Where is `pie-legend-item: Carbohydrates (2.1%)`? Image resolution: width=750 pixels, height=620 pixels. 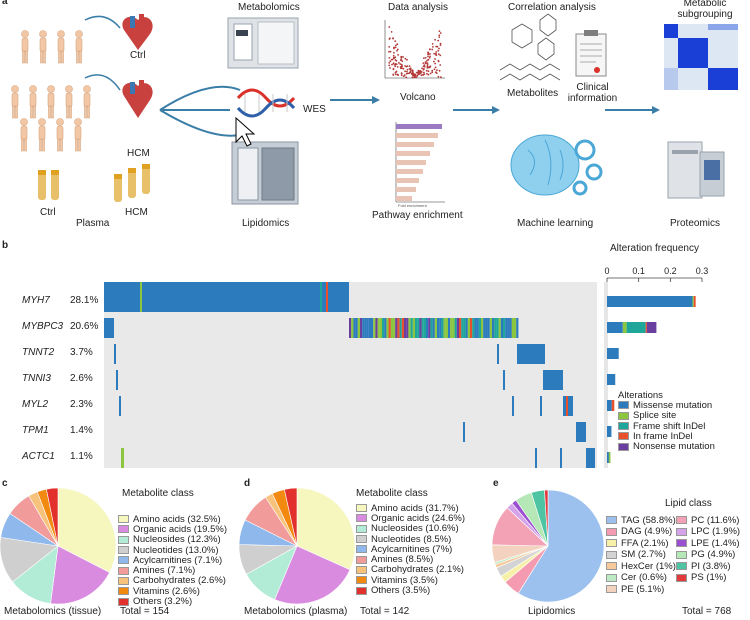 pie-legend-item: Carbohydrates (2.1%) is located at coordinates (410, 569).